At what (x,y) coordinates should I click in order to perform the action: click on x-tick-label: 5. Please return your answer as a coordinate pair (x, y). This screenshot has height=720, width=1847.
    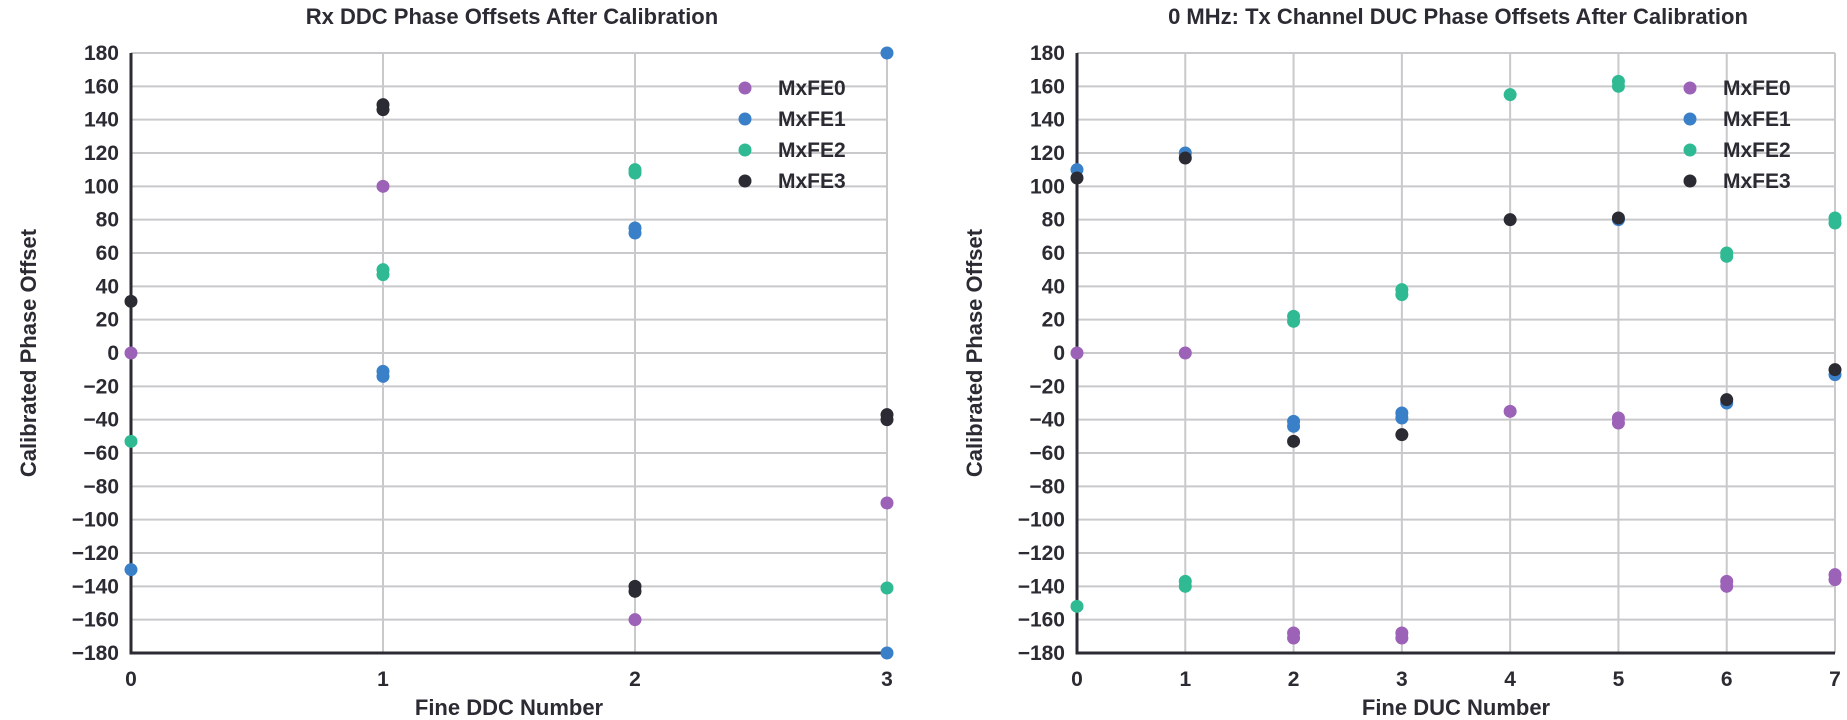
    Looking at the image, I should click on (1619, 679).